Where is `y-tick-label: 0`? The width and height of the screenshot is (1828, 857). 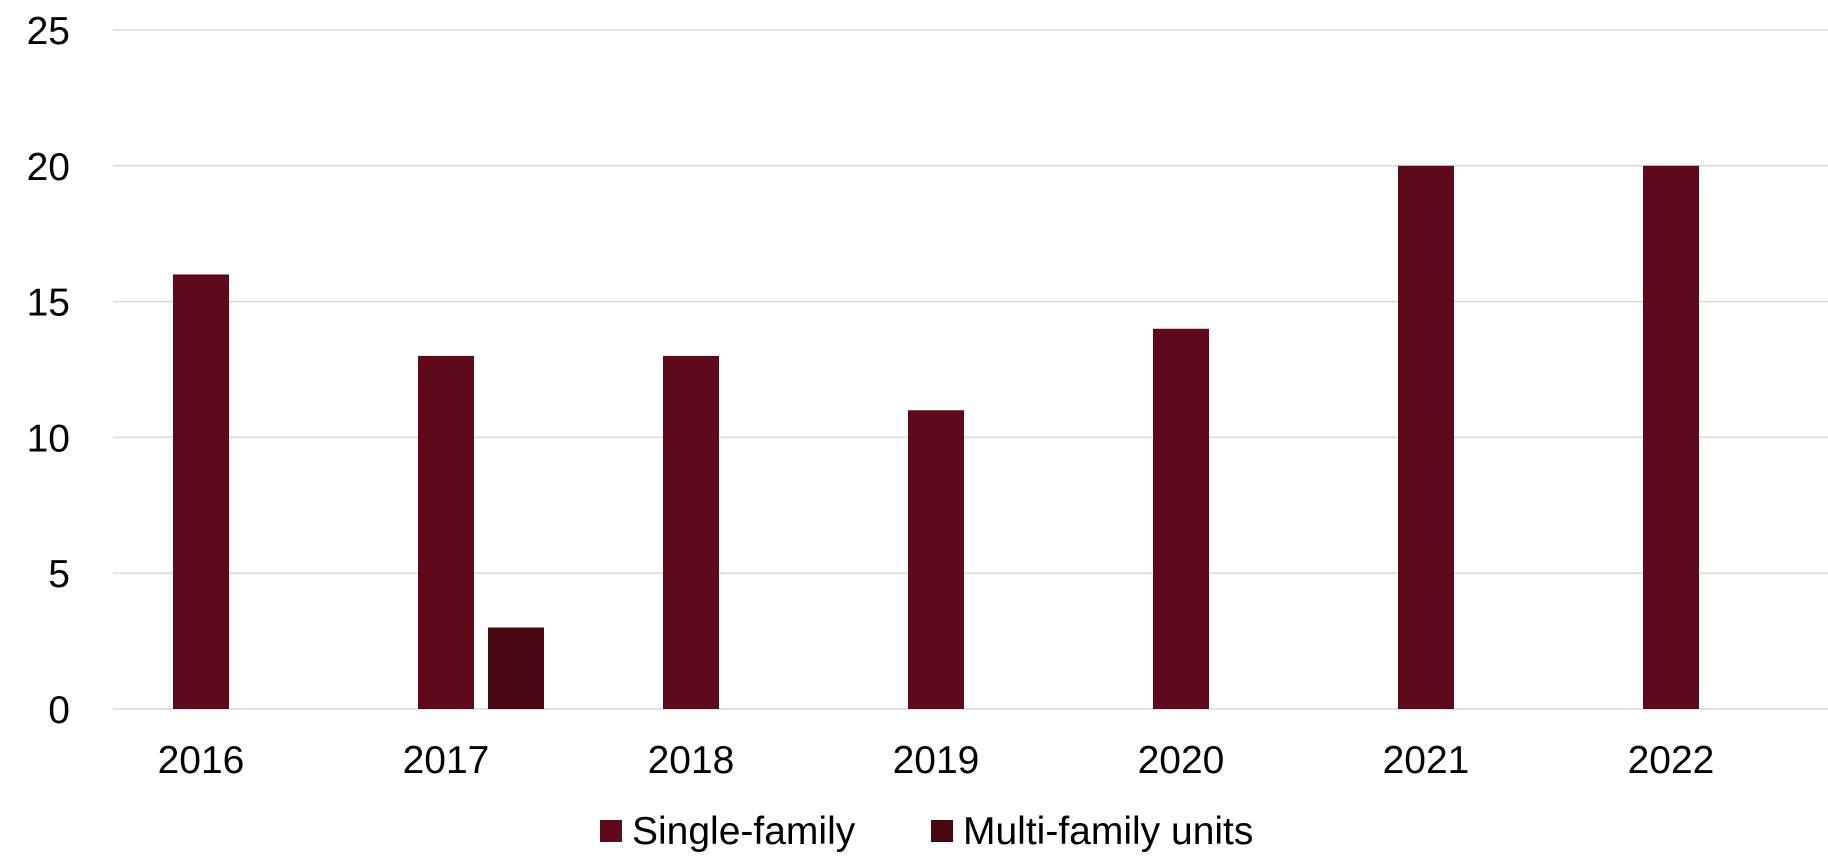 y-tick-label: 0 is located at coordinates (59, 710).